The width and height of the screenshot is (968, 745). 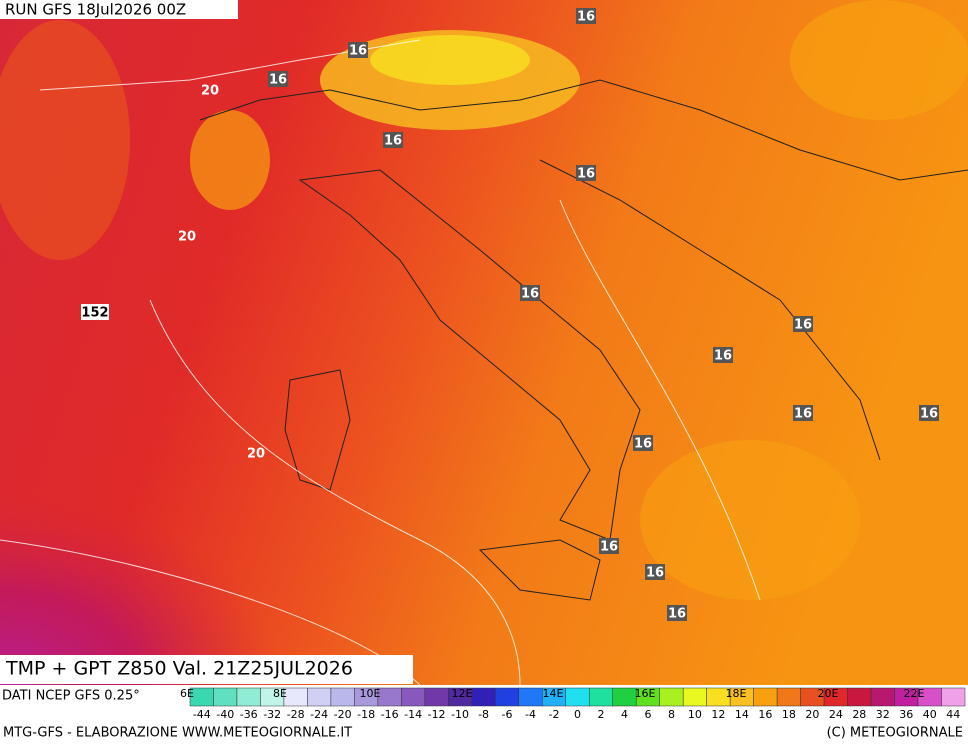 I want to click on colorbar-label: -28, so click(x=296, y=714).